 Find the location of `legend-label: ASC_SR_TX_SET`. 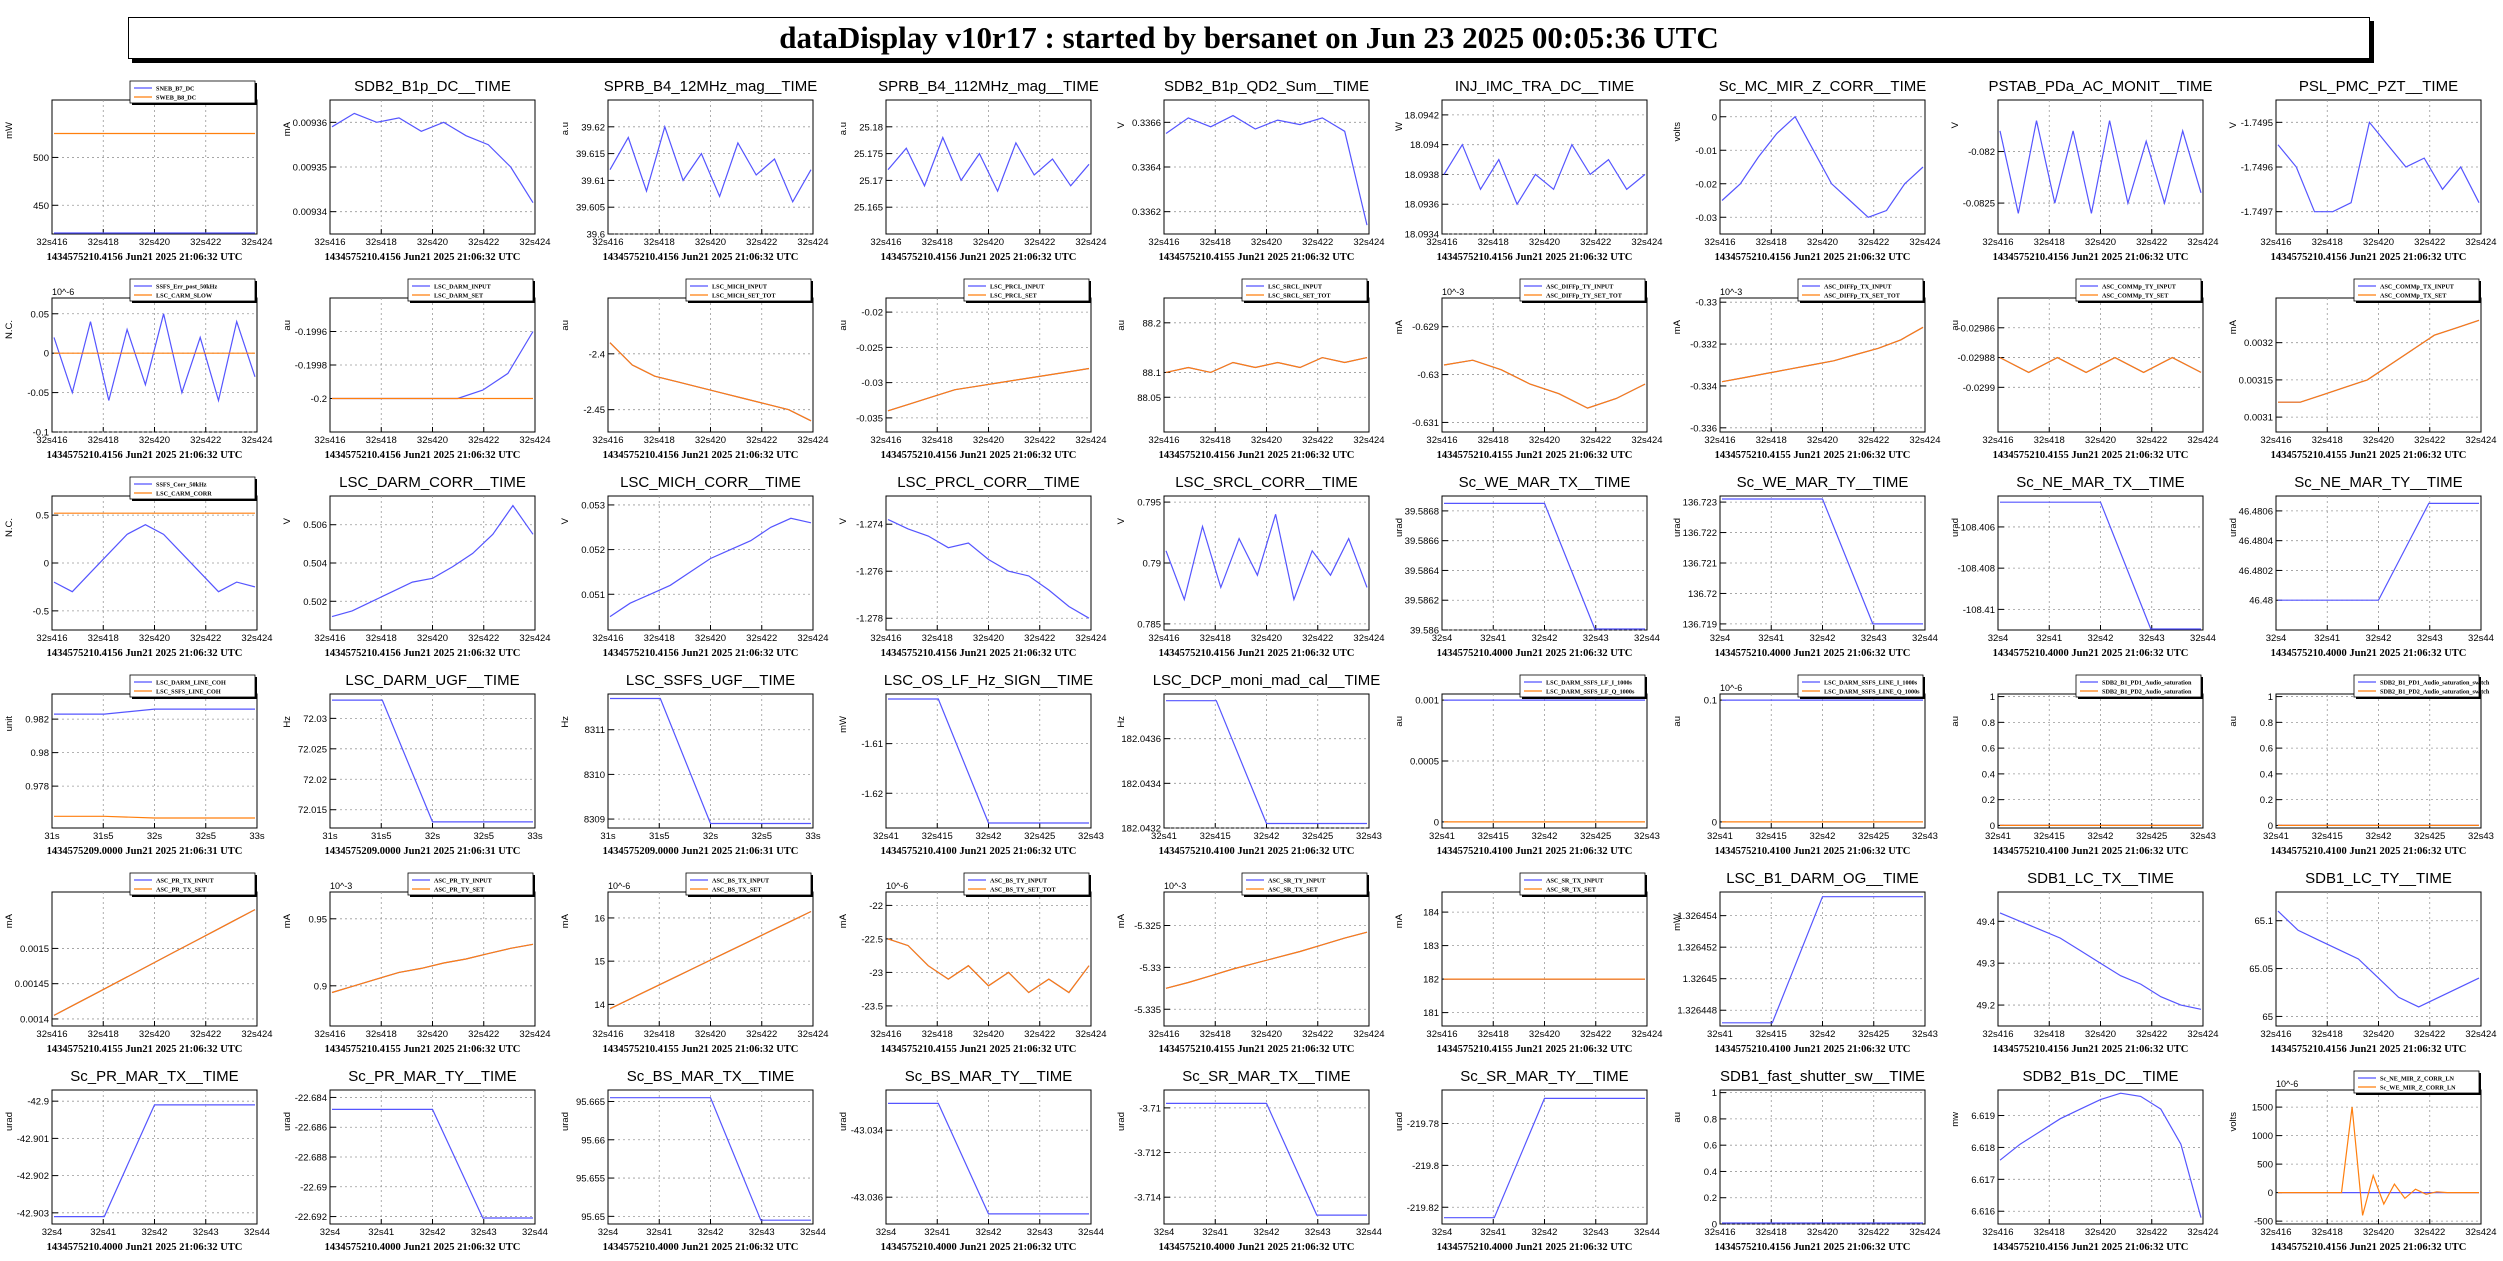

legend-label: ASC_SR_TX_SET is located at coordinates (1293, 890).